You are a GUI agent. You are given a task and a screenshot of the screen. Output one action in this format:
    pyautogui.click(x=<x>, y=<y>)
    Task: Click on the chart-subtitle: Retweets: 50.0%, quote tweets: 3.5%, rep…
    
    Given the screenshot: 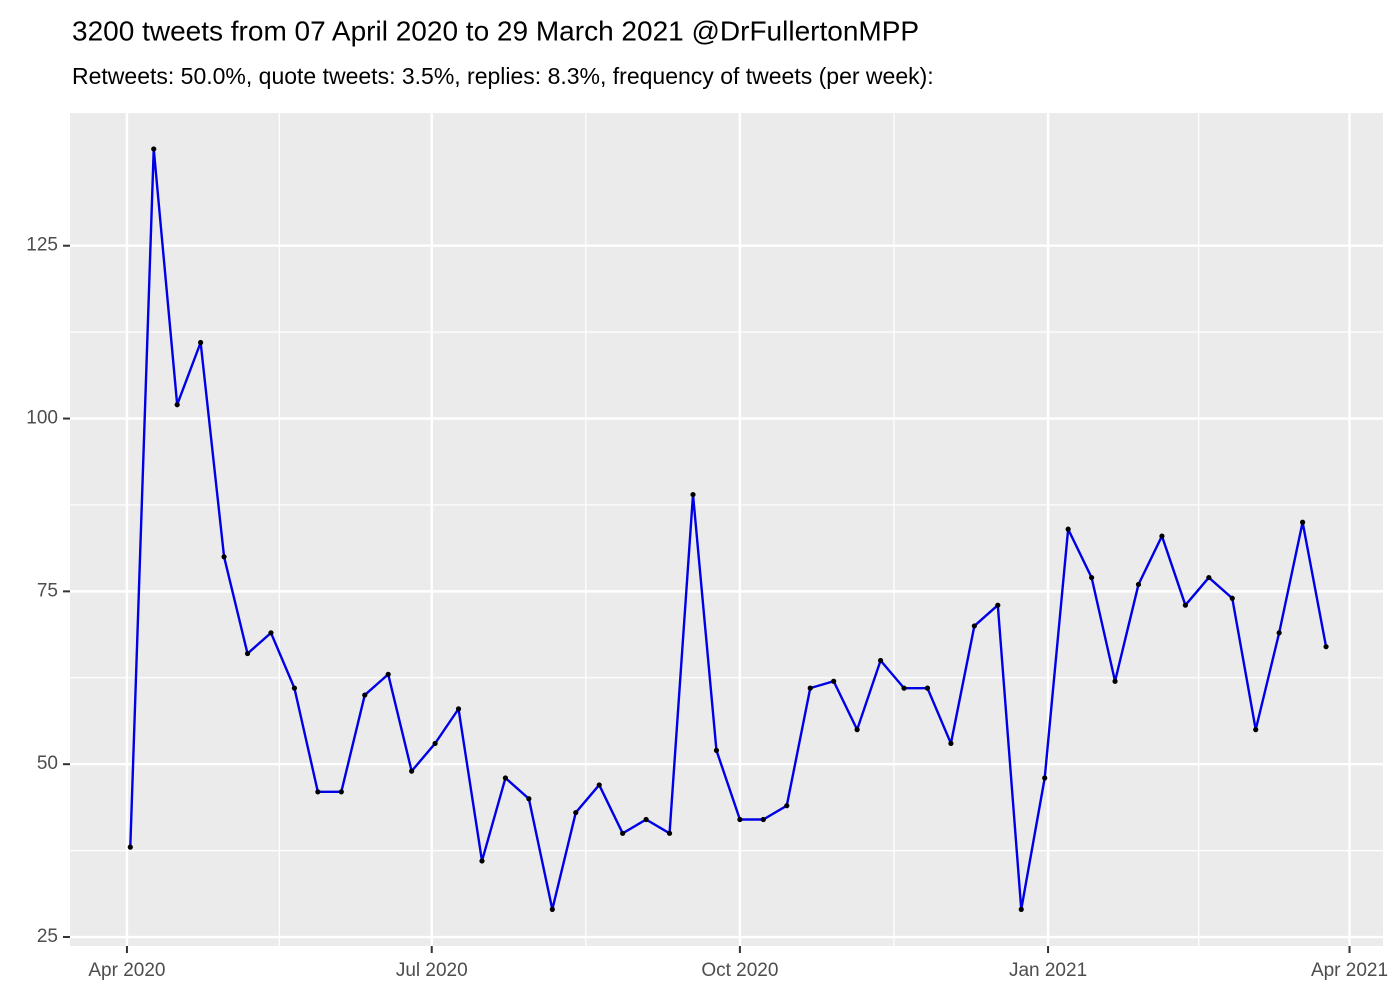 What is the action you would take?
    pyautogui.click(x=503, y=76)
    